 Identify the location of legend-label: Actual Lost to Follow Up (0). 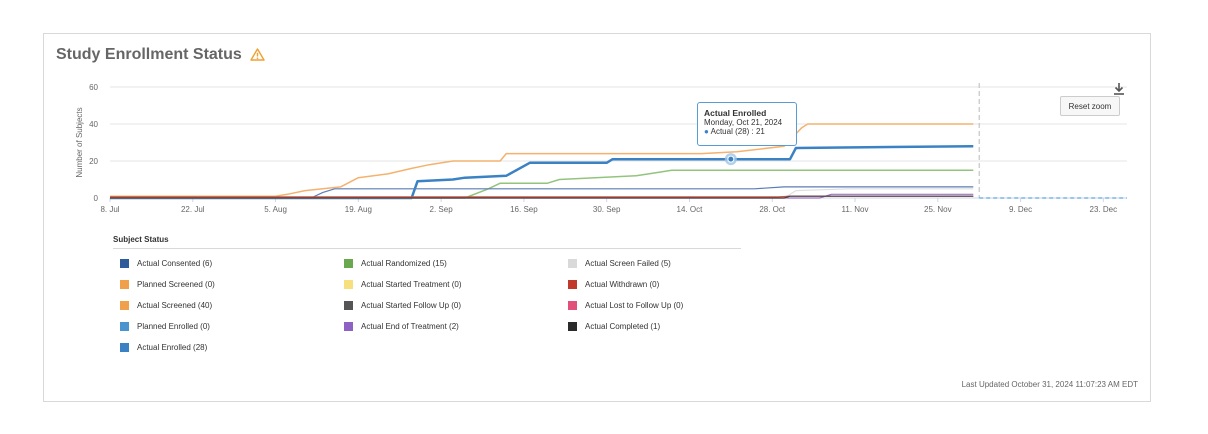
(634, 305).